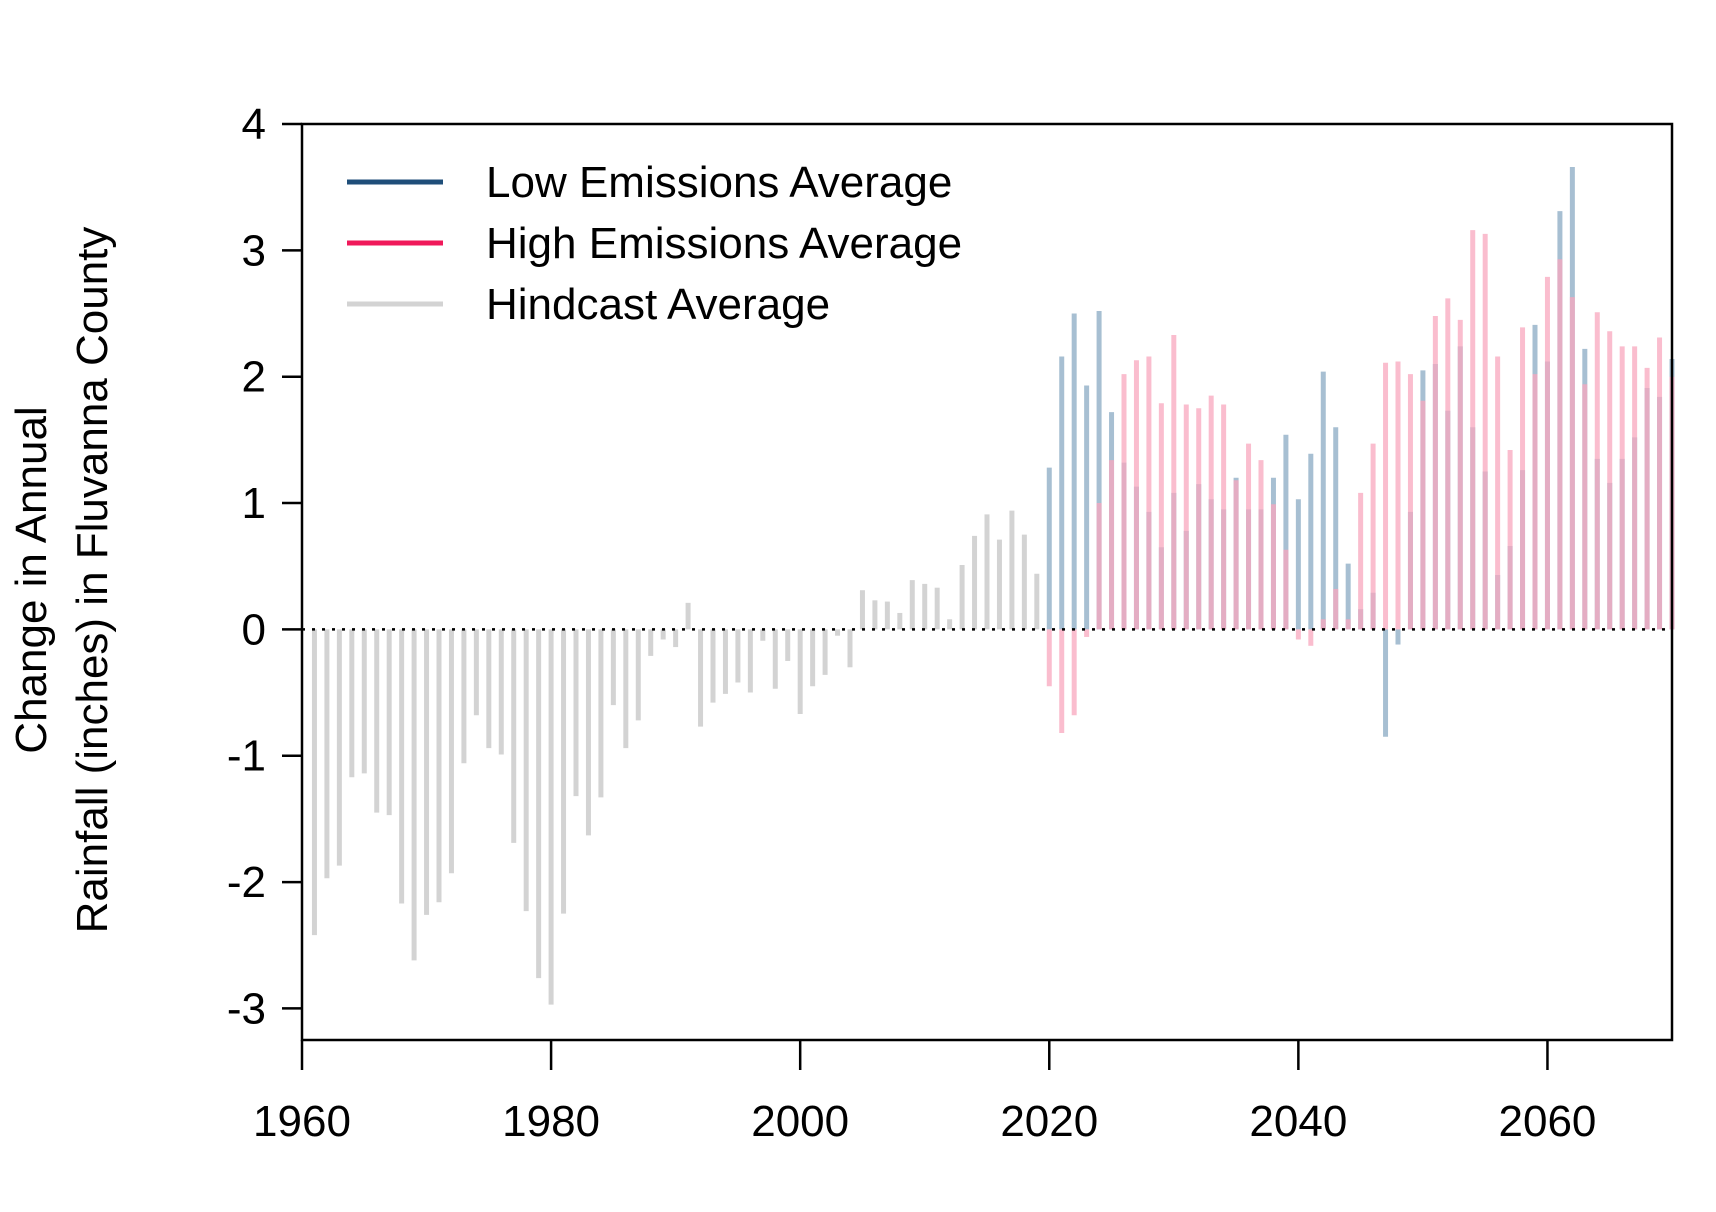 The image size is (1716, 1212). I want to click on high-emissions-legend-label: High Emissions Average, so click(724, 243).